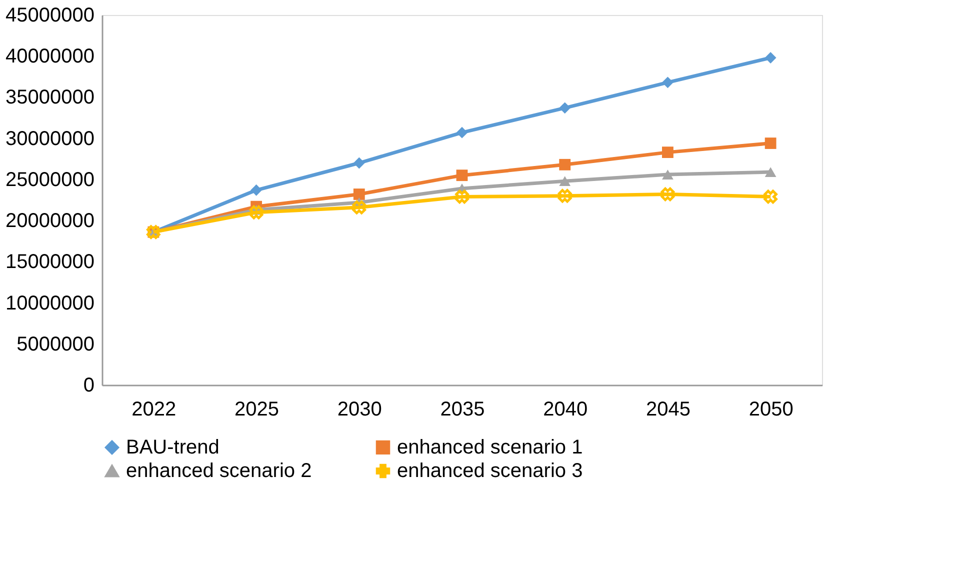 This screenshot has width=956, height=581. I want to click on x-tick-label: 2025, so click(257, 409).